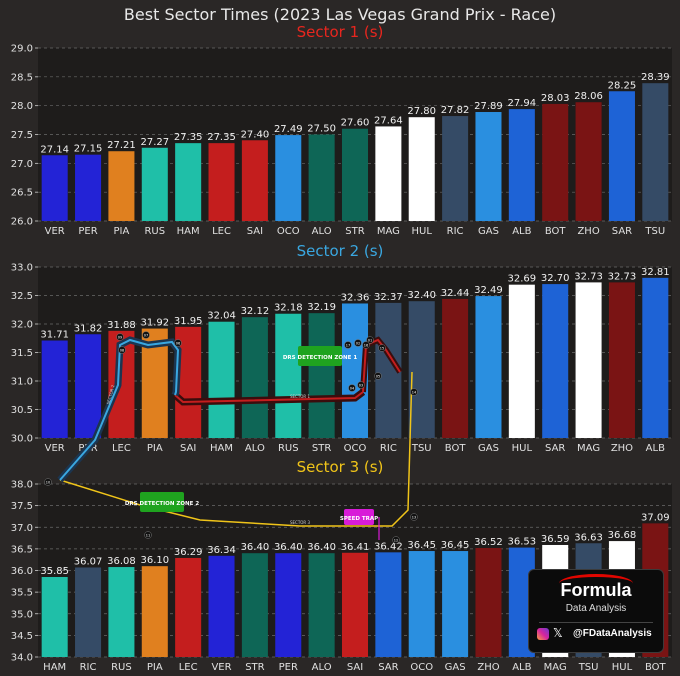 This screenshot has width=680, height=676. I want to click on bar-value-label: 35.85, so click(54, 571).